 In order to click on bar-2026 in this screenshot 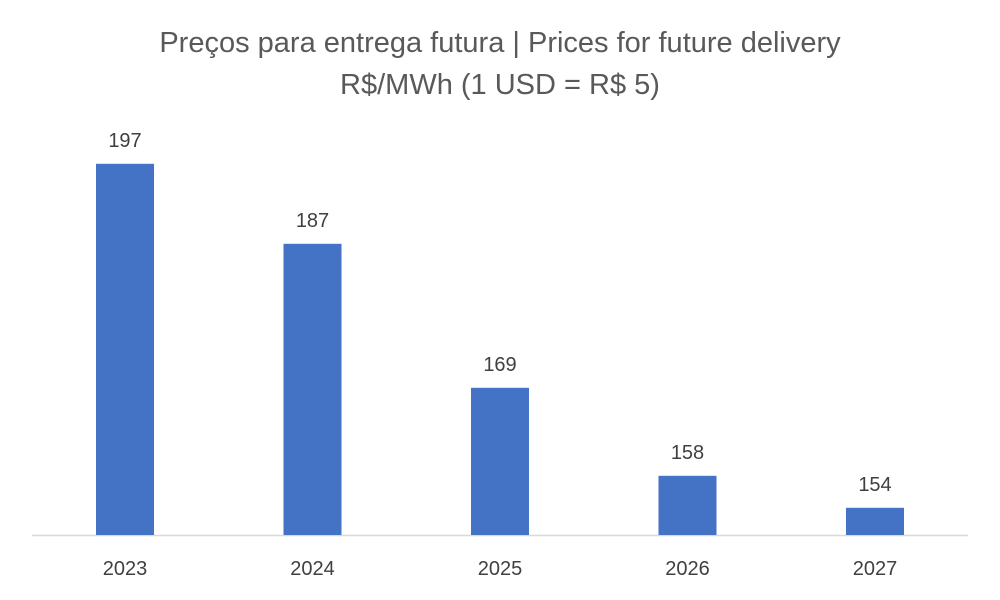, I will do `click(687, 505)`.